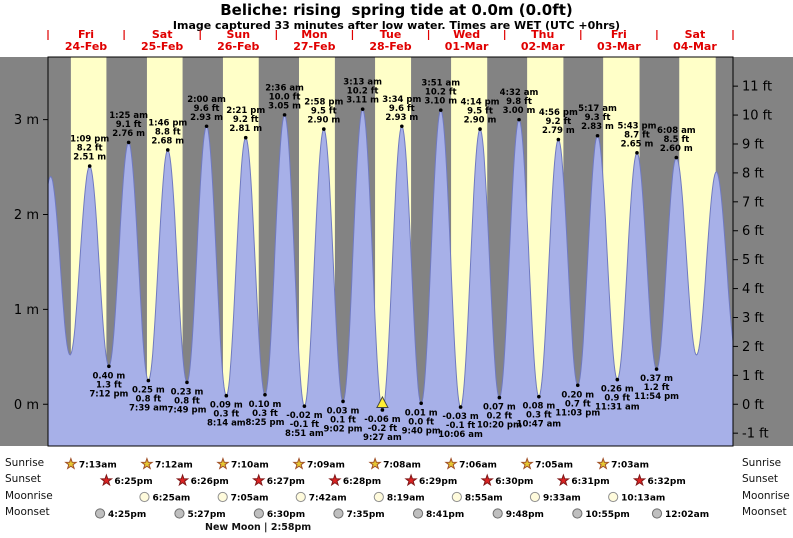  I want to click on axis-label-m: 2 m, so click(26, 215).